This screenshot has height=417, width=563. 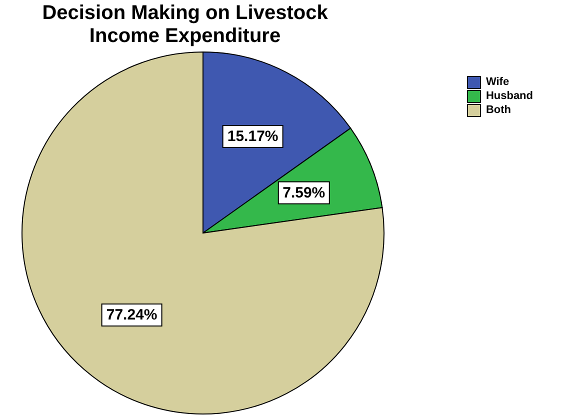 What do you see at coordinates (509, 96) in the screenshot?
I see `legend-label: Husband` at bounding box center [509, 96].